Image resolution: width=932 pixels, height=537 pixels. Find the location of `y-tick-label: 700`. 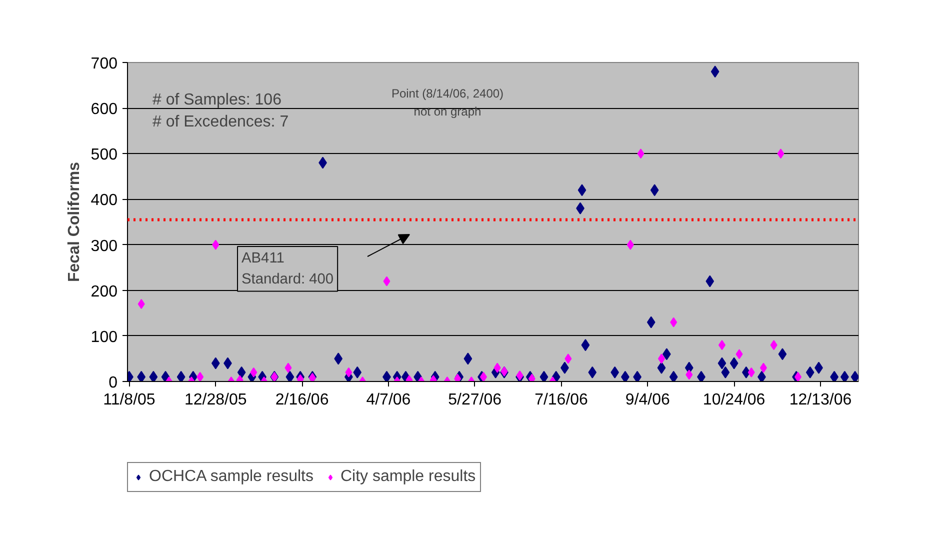

y-tick-label: 700 is located at coordinates (104, 64).